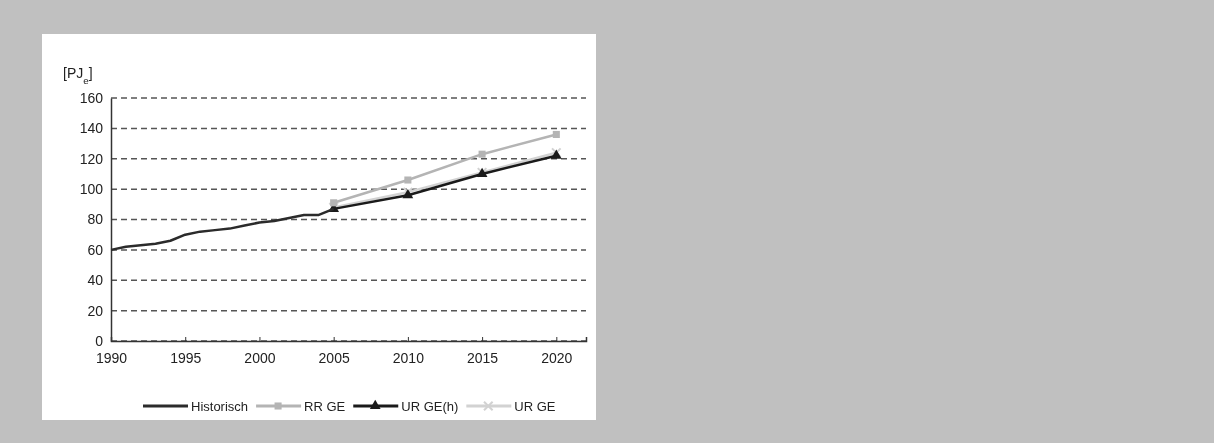  Describe the element at coordinates (95, 249) in the screenshot. I see `y-tick-label: 60` at that location.